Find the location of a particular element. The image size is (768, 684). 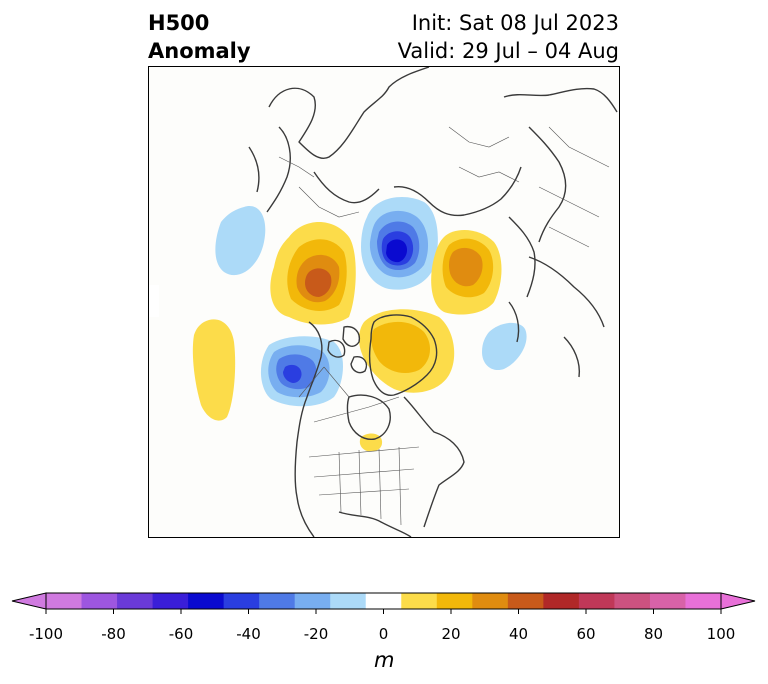

title-line-2: Anomaly is located at coordinates (199, 51).